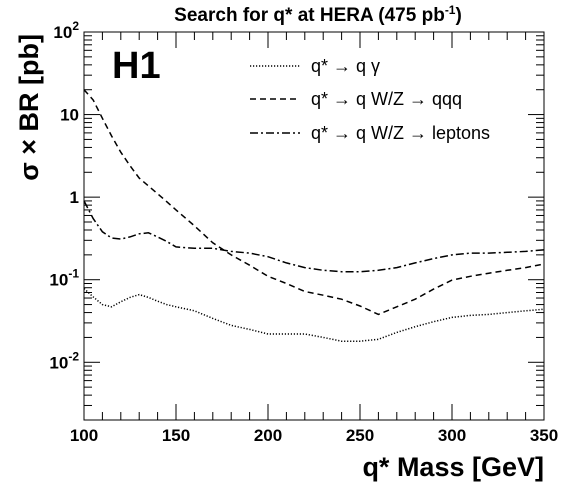 Image resolution: width=567 pixels, height=484 pixels. What do you see at coordinates (450, 10) in the screenshot?
I see `chart-title-superscript: -1` at bounding box center [450, 10].